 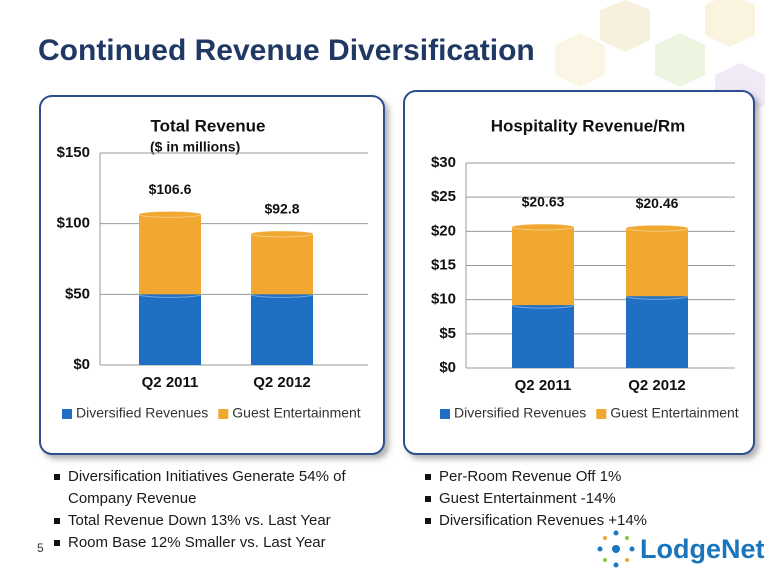 I want to click on bullet: Guest Entertainment -14%, so click(x=585, y=499).